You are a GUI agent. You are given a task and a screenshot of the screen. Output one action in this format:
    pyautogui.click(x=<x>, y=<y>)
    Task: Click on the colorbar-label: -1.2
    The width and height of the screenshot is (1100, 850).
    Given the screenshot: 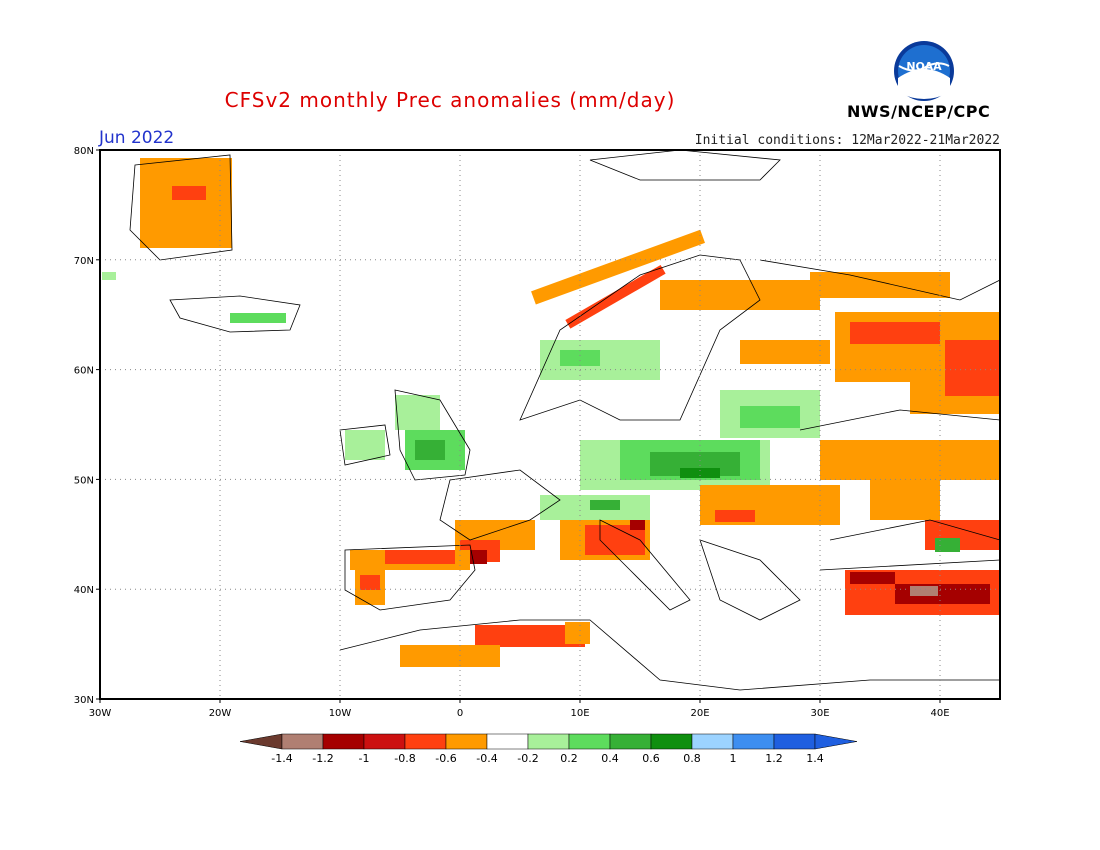 What is the action you would take?
    pyautogui.click(x=322, y=758)
    